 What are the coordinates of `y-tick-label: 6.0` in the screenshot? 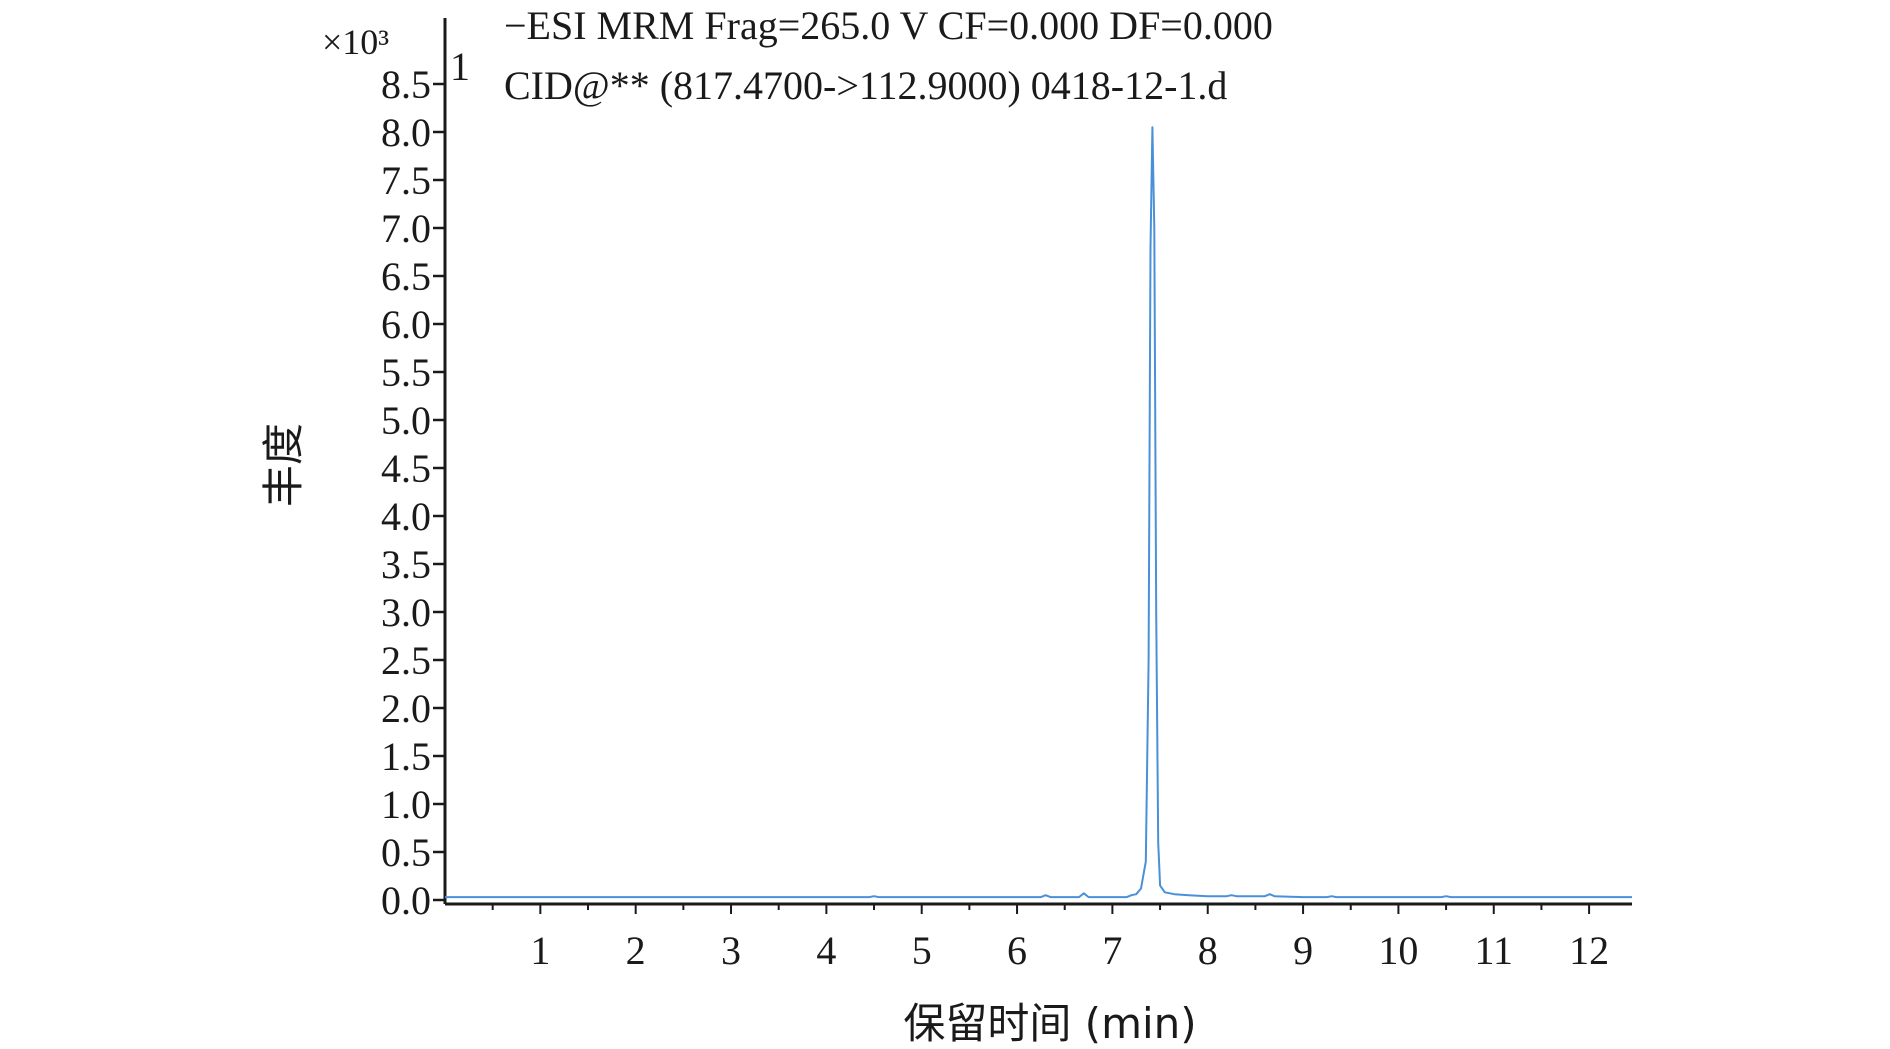 It's located at (406, 324).